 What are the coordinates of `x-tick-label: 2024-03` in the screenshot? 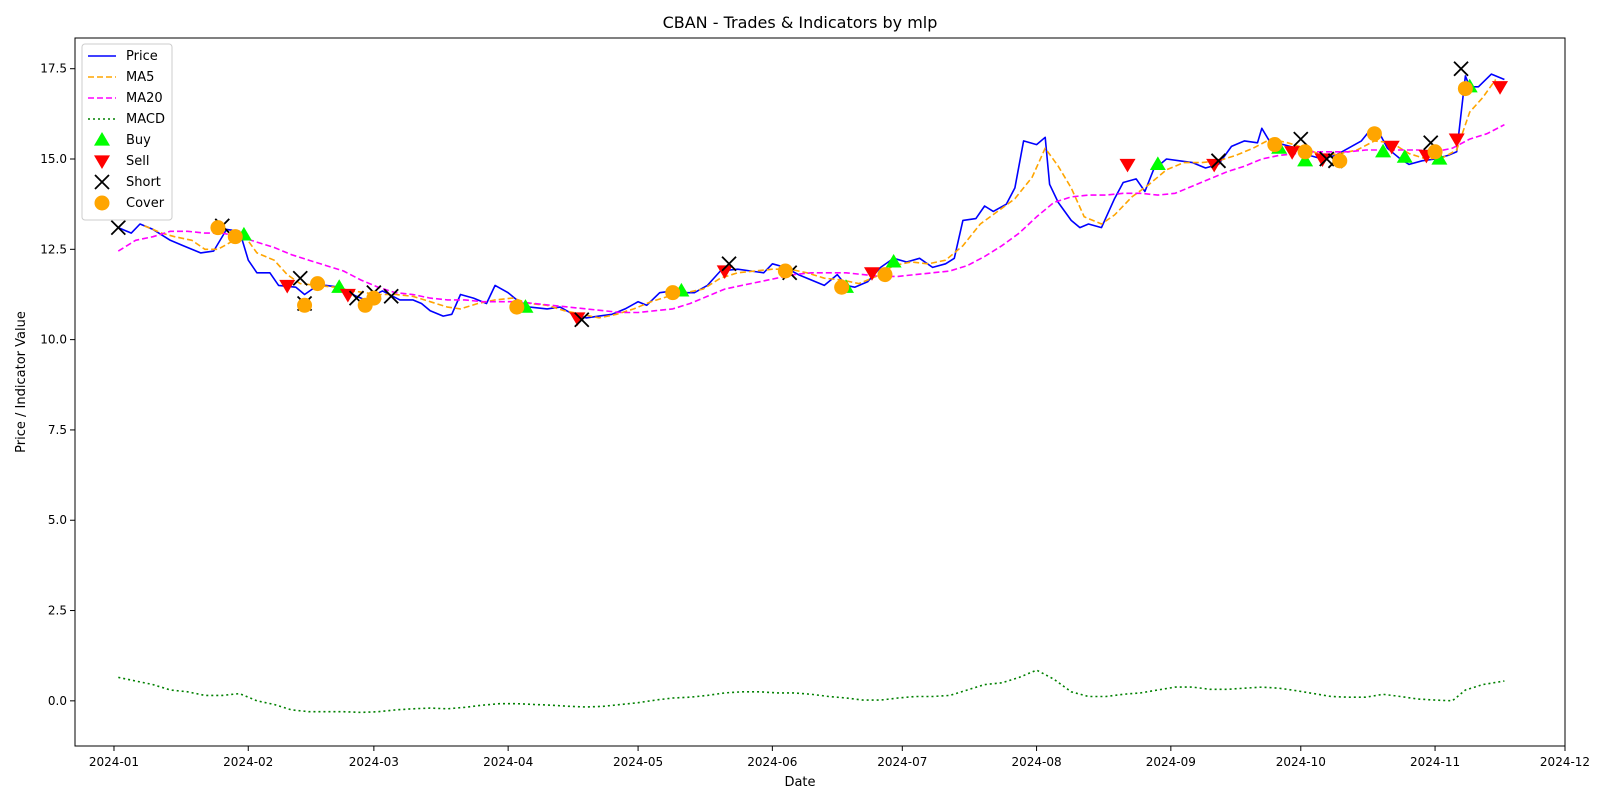 It's located at (374, 762).